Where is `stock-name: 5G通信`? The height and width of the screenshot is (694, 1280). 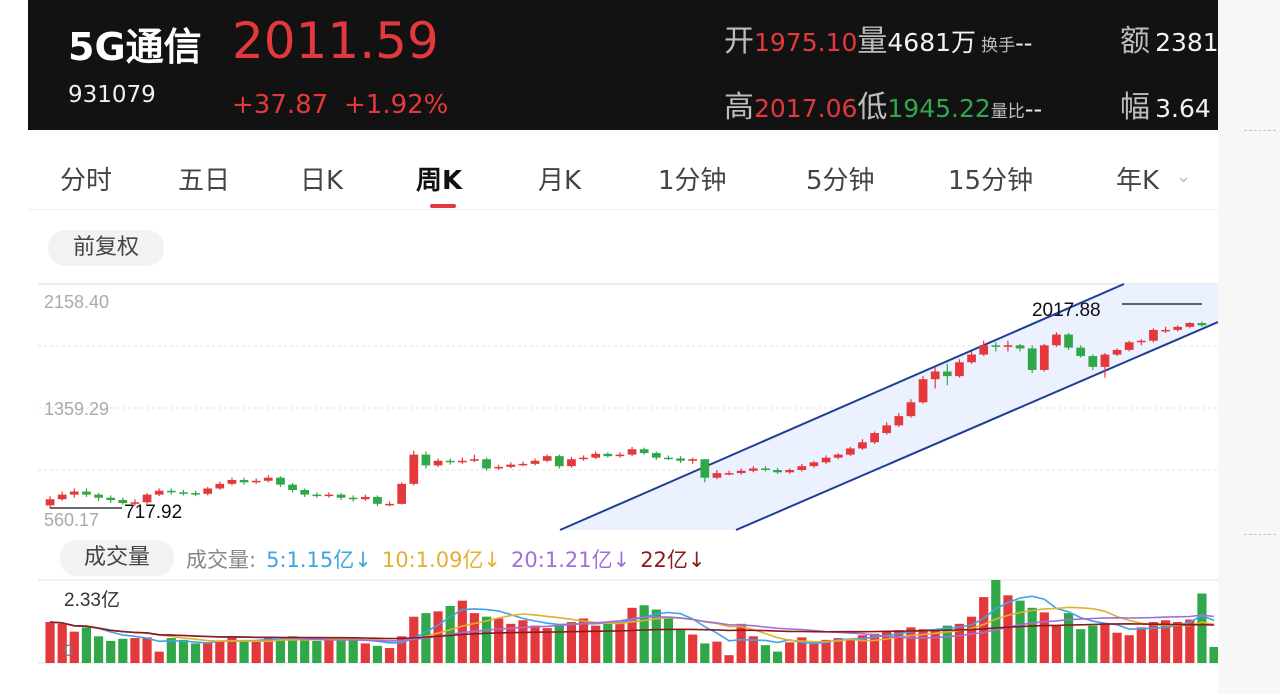 stock-name: 5G通信 is located at coordinates (135, 47).